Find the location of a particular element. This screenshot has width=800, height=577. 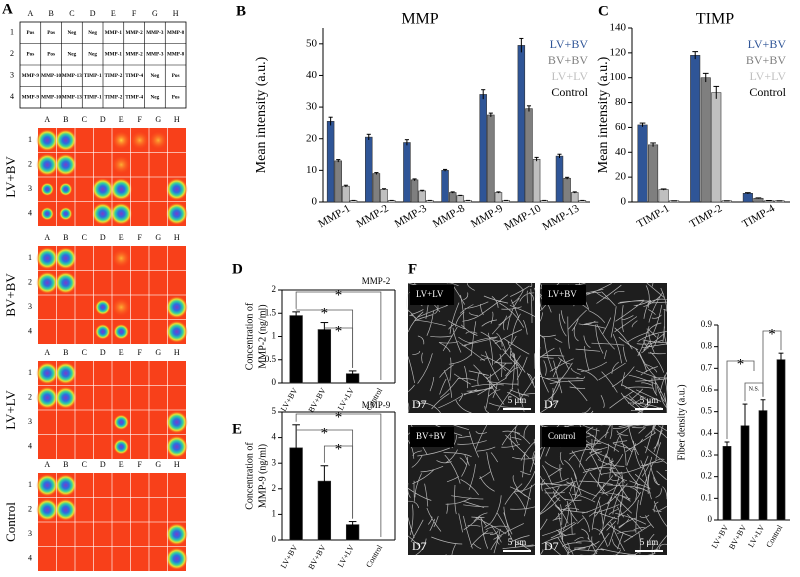

significance-bracket is located at coordinates (338, 475).